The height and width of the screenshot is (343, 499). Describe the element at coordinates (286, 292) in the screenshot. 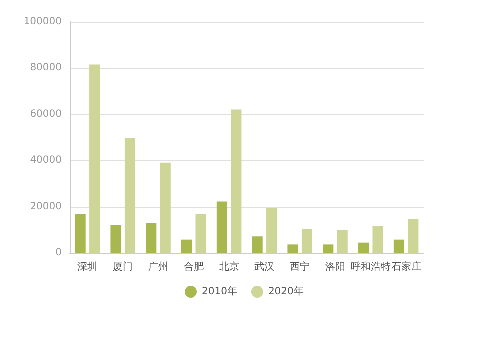

I see `legend-label: 2020年` at that location.